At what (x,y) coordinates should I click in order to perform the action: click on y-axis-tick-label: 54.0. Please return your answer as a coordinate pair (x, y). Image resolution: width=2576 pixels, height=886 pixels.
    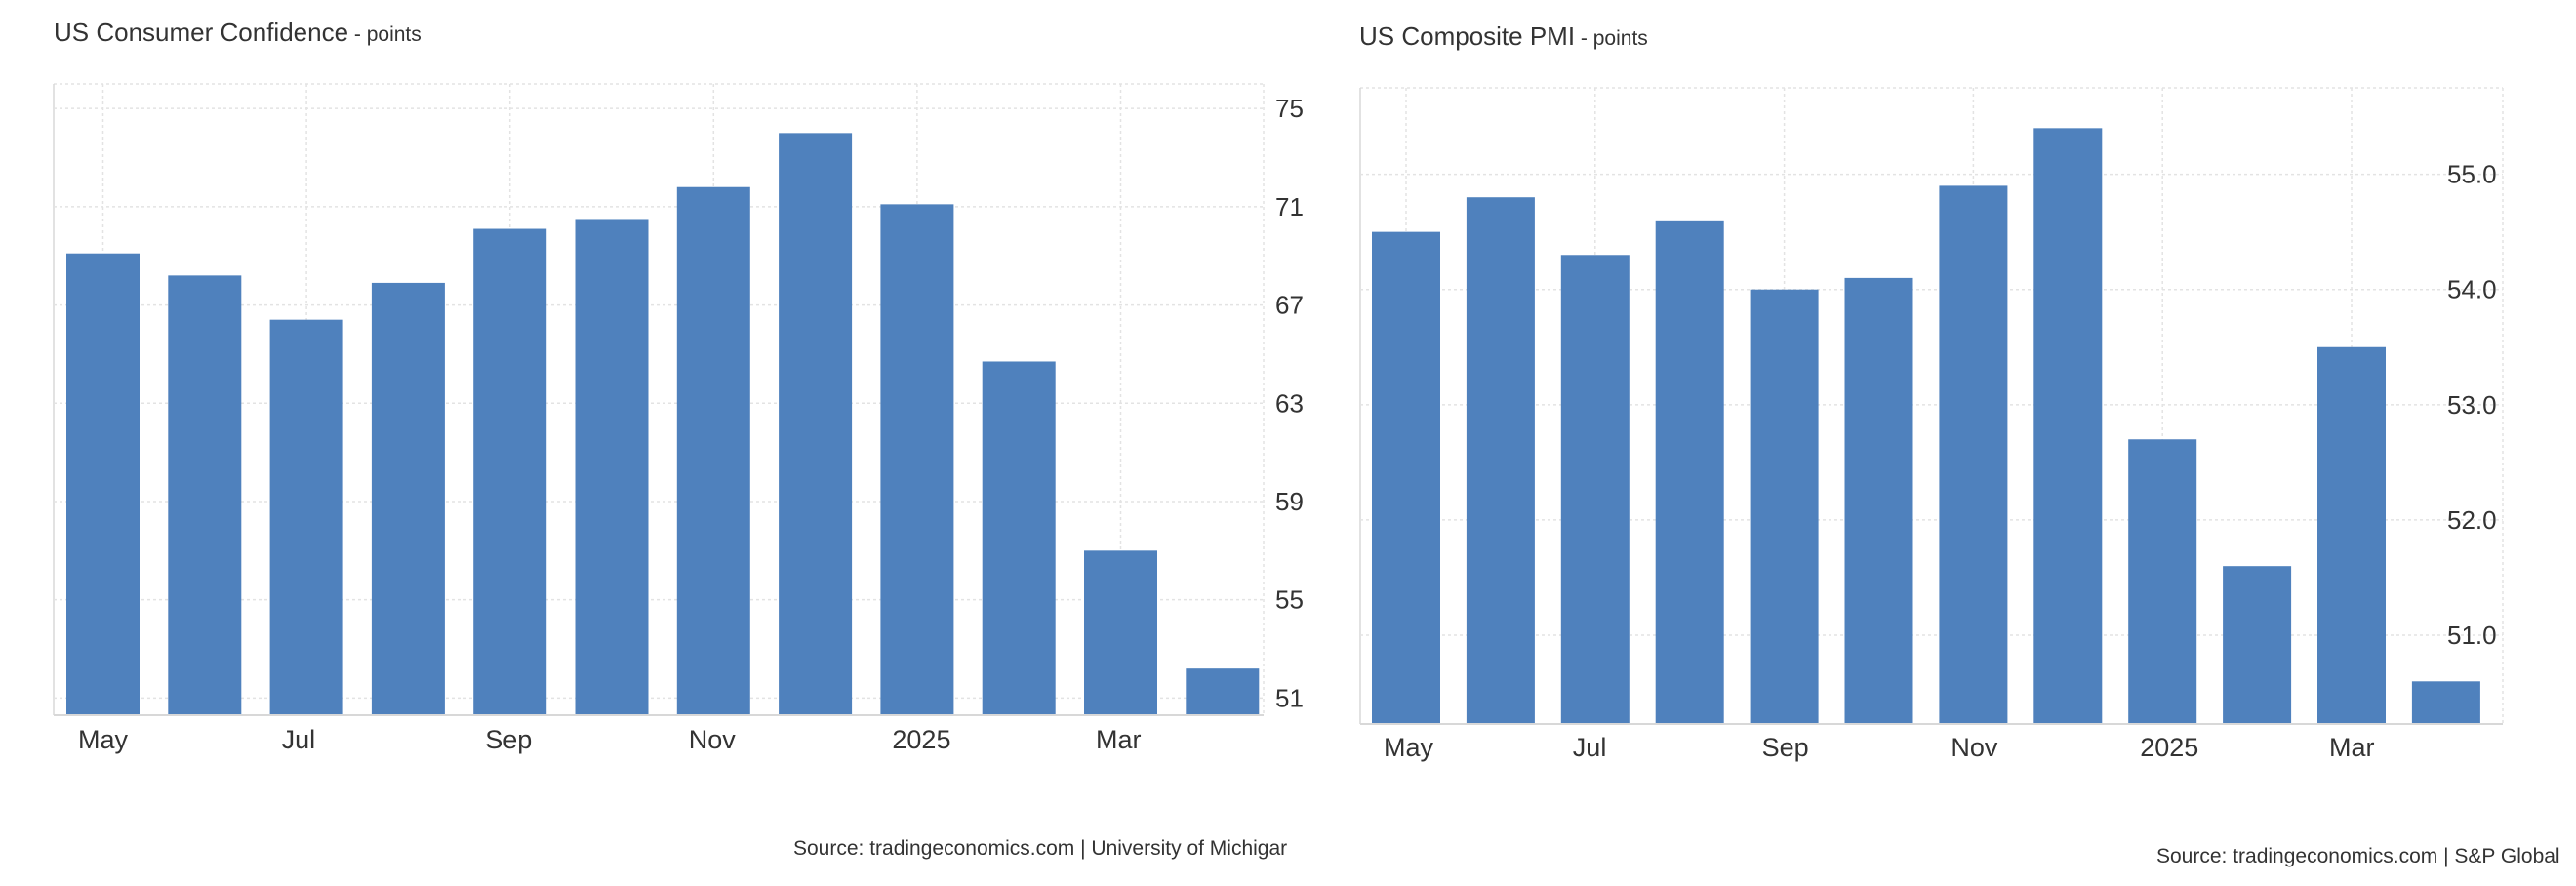
    Looking at the image, I should click on (2472, 290).